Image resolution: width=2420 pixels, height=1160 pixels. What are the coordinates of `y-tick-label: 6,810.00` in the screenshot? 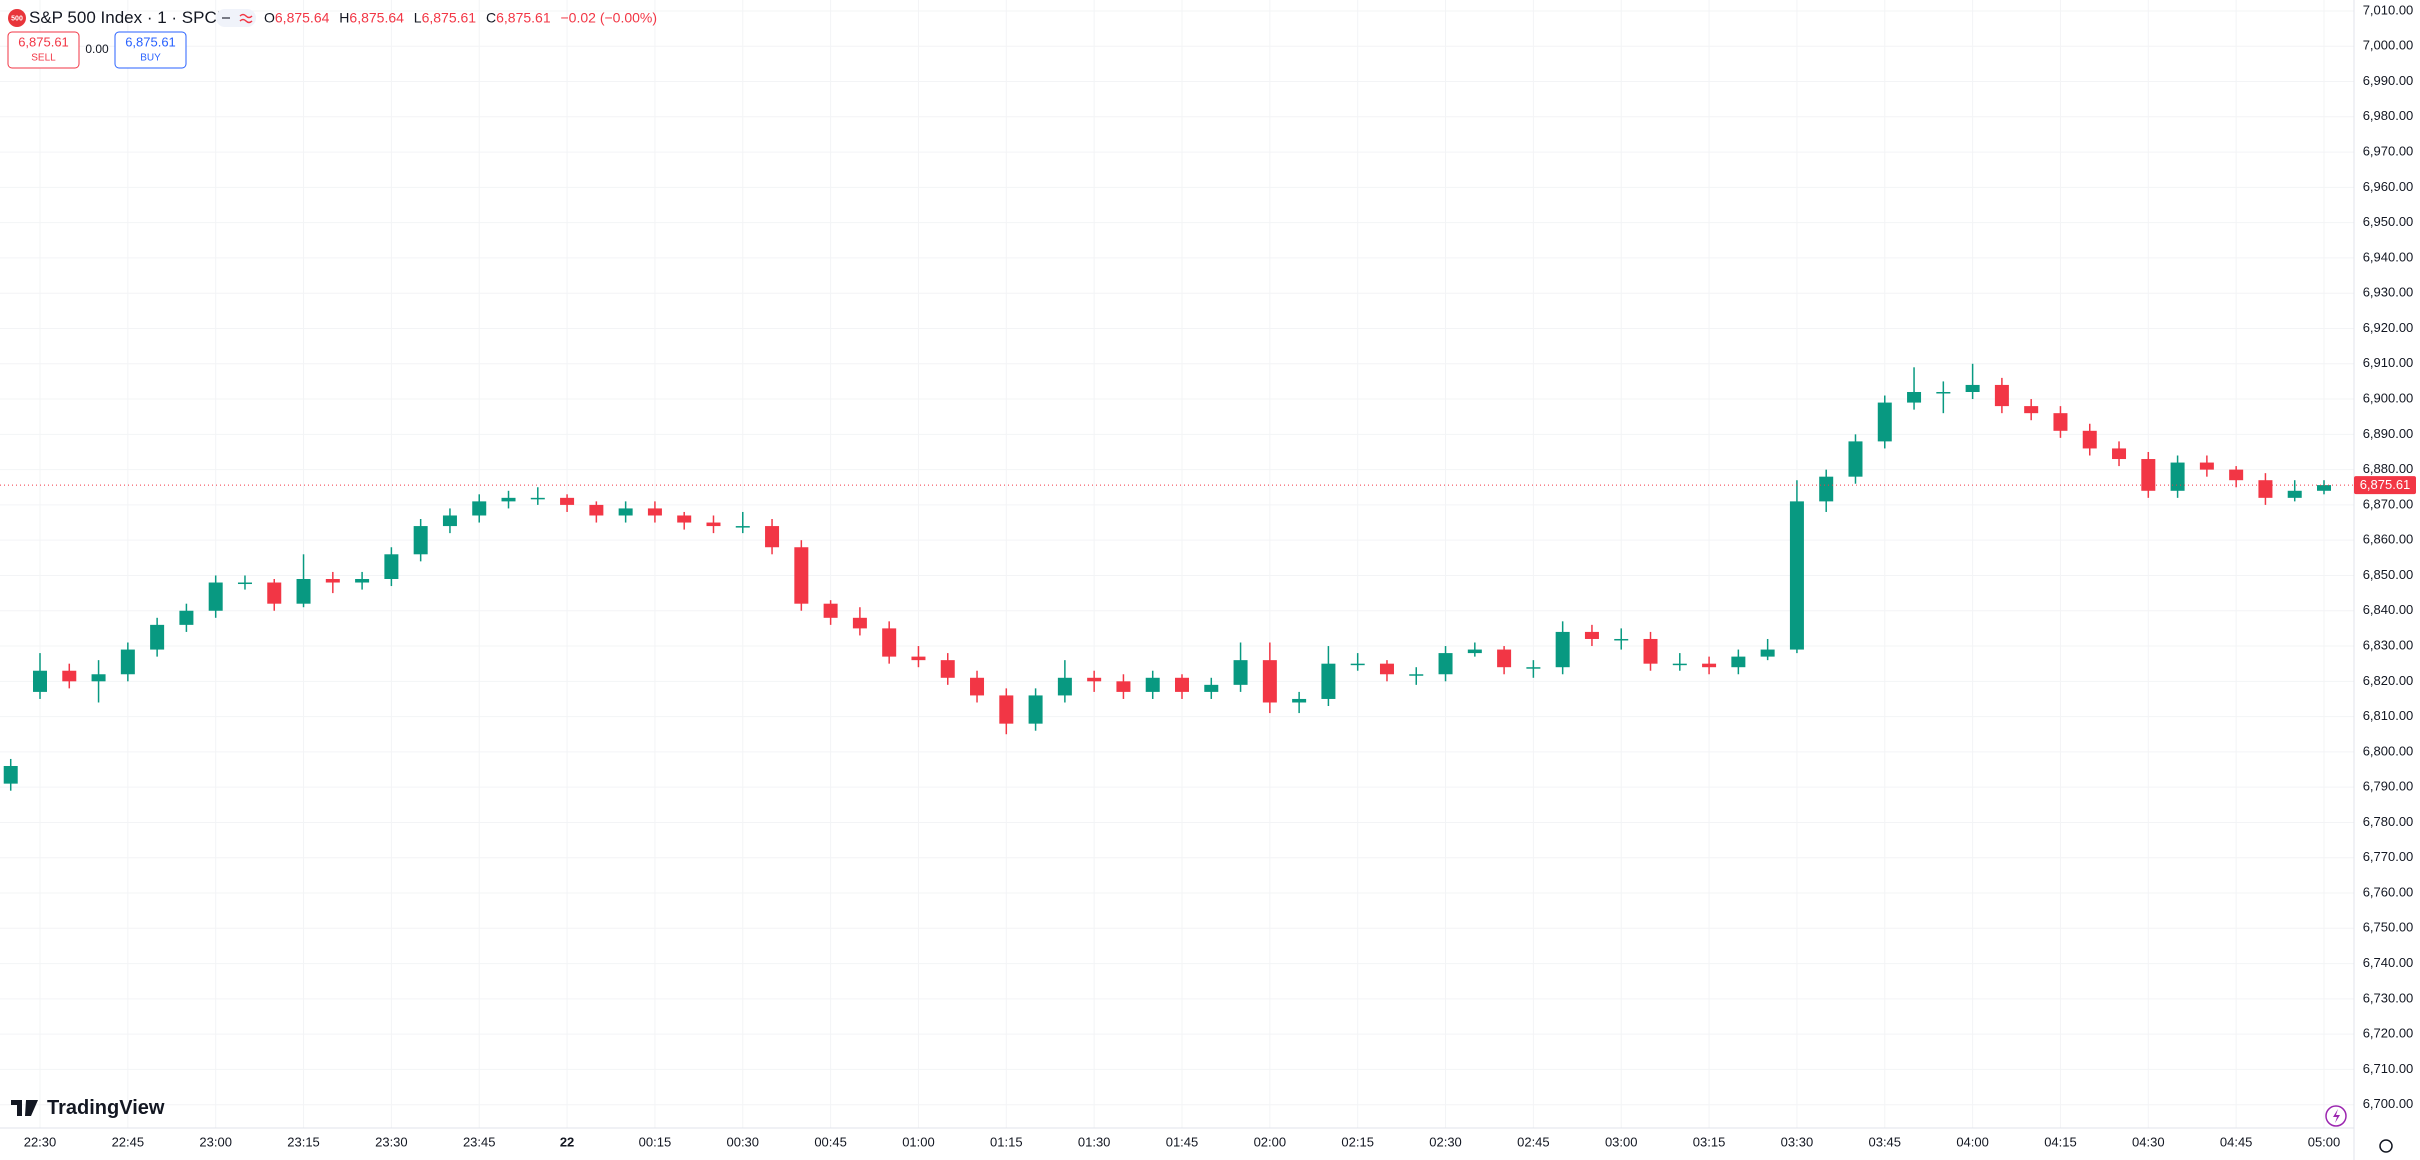 It's located at (2388, 715).